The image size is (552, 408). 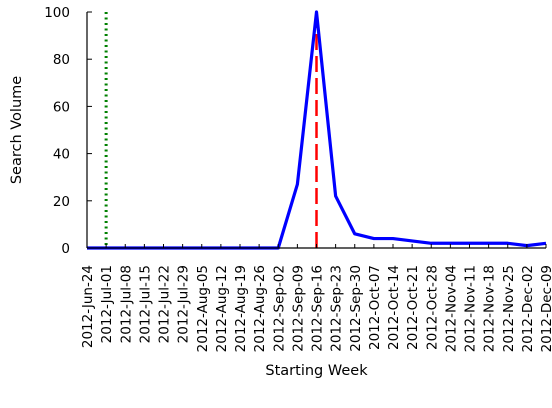 What do you see at coordinates (316, 371) in the screenshot?
I see `x-axis-label: Starting Week` at bounding box center [316, 371].